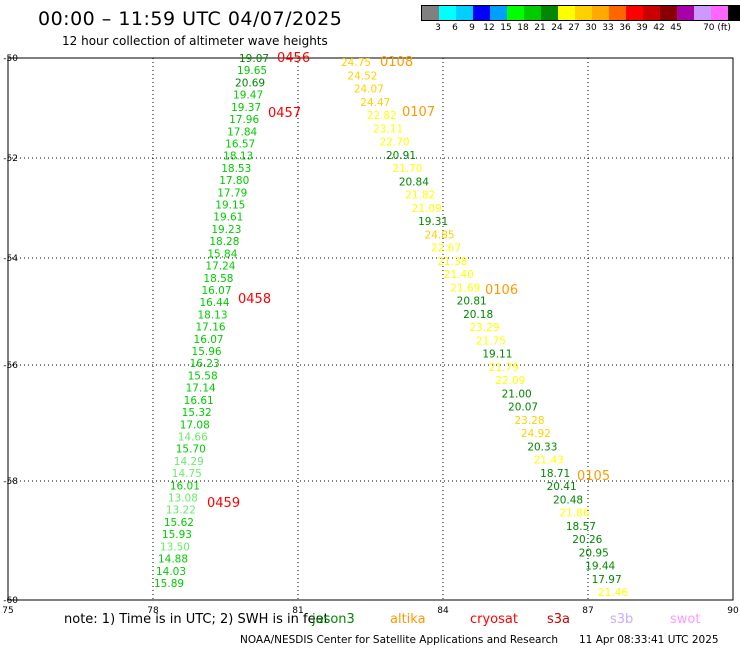  What do you see at coordinates (189, 462) in the screenshot?
I see `jason3-swh-value: 14.29` at bounding box center [189, 462].